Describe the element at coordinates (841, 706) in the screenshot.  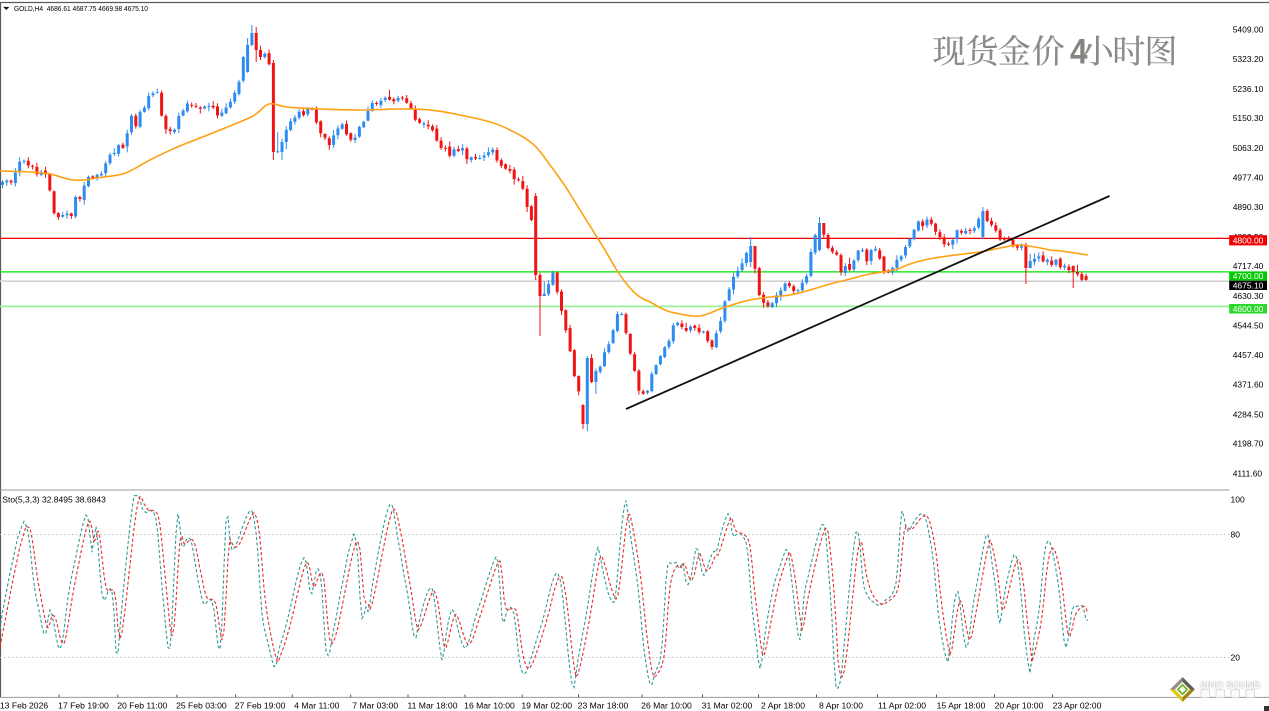
I see `svg-text: 8 Apr 10:00` at that location.